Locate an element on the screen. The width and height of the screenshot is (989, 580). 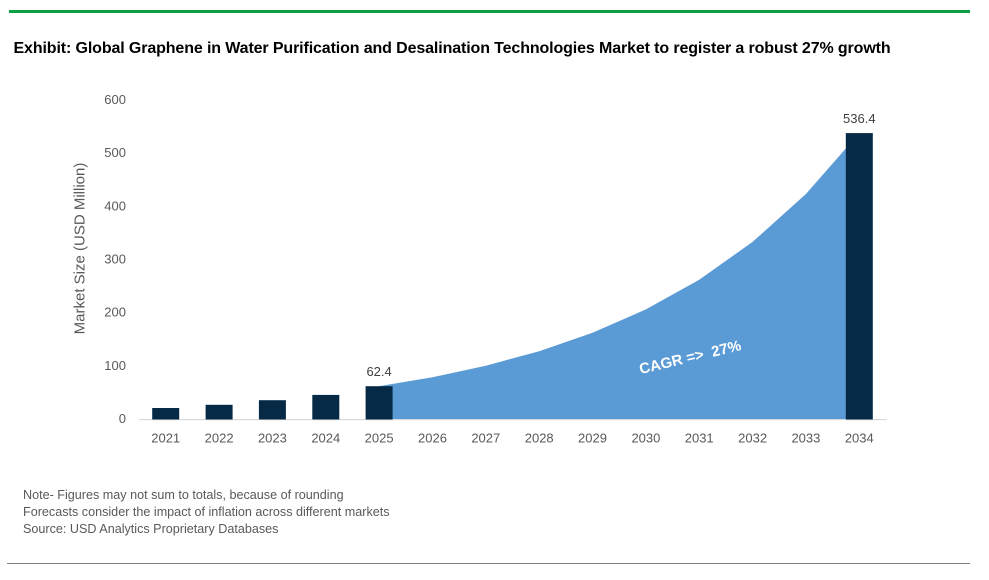
svg-text: Market Size (USD Million) is located at coordinates (79, 249).